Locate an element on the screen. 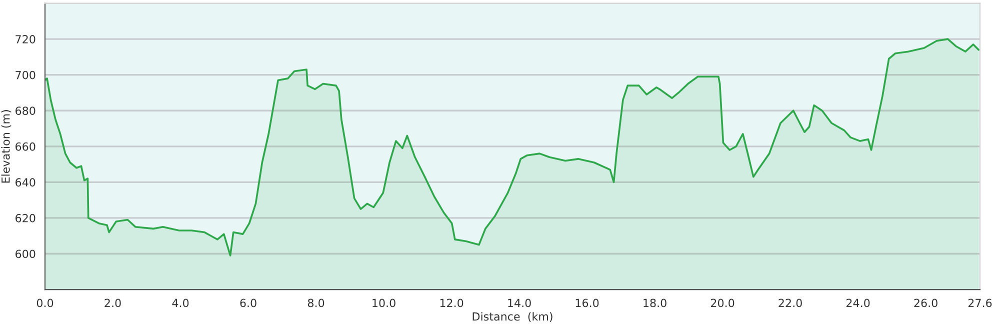 The height and width of the screenshot is (329, 1000). x-tick-label: 6.0 is located at coordinates (248, 303).